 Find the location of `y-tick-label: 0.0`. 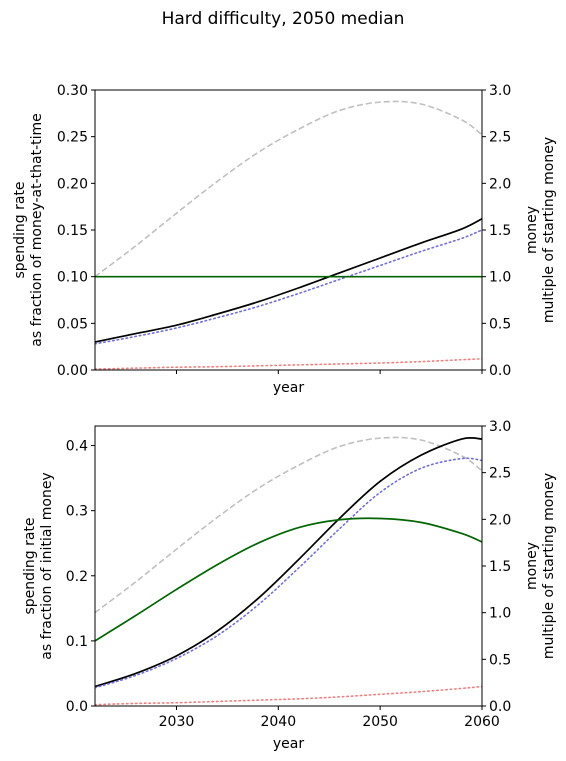

y-tick-label: 0.0 is located at coordinates (77, 707).